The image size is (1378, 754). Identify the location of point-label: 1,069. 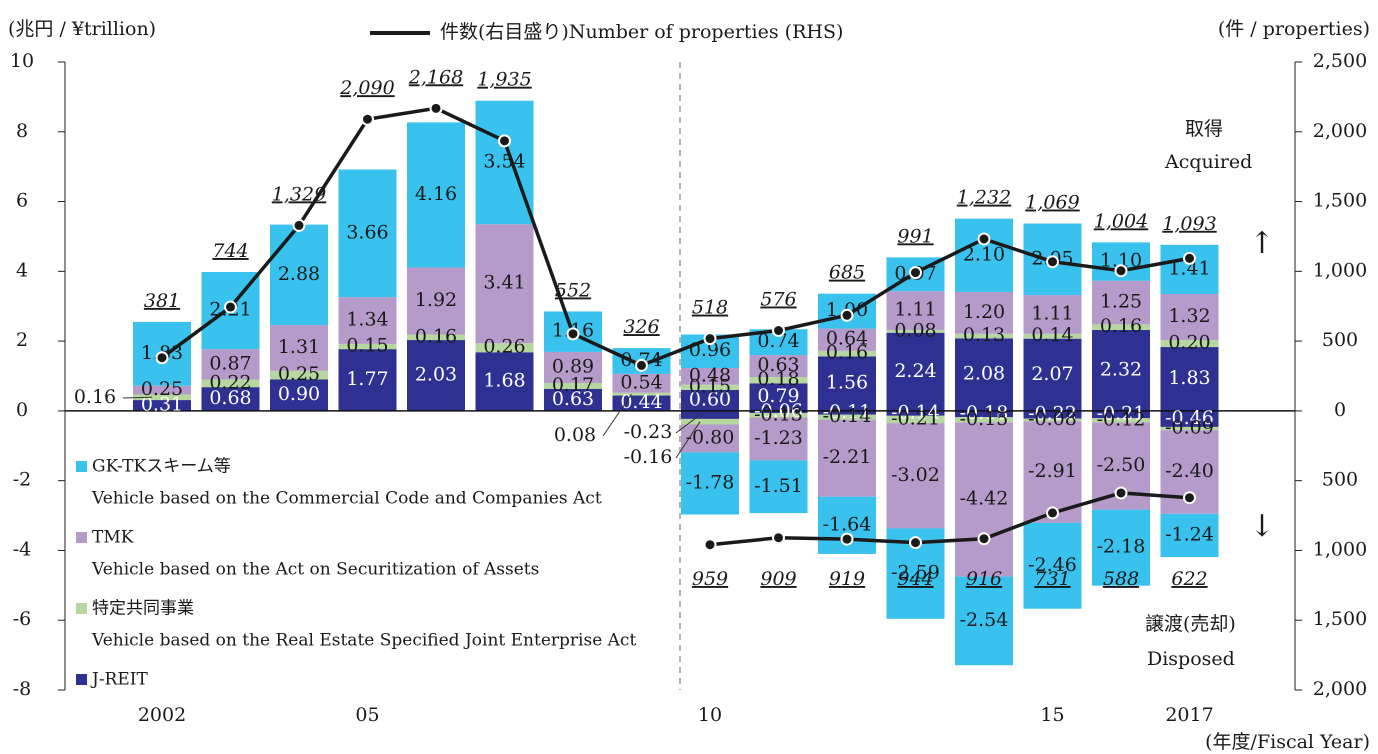
(1052, 203).